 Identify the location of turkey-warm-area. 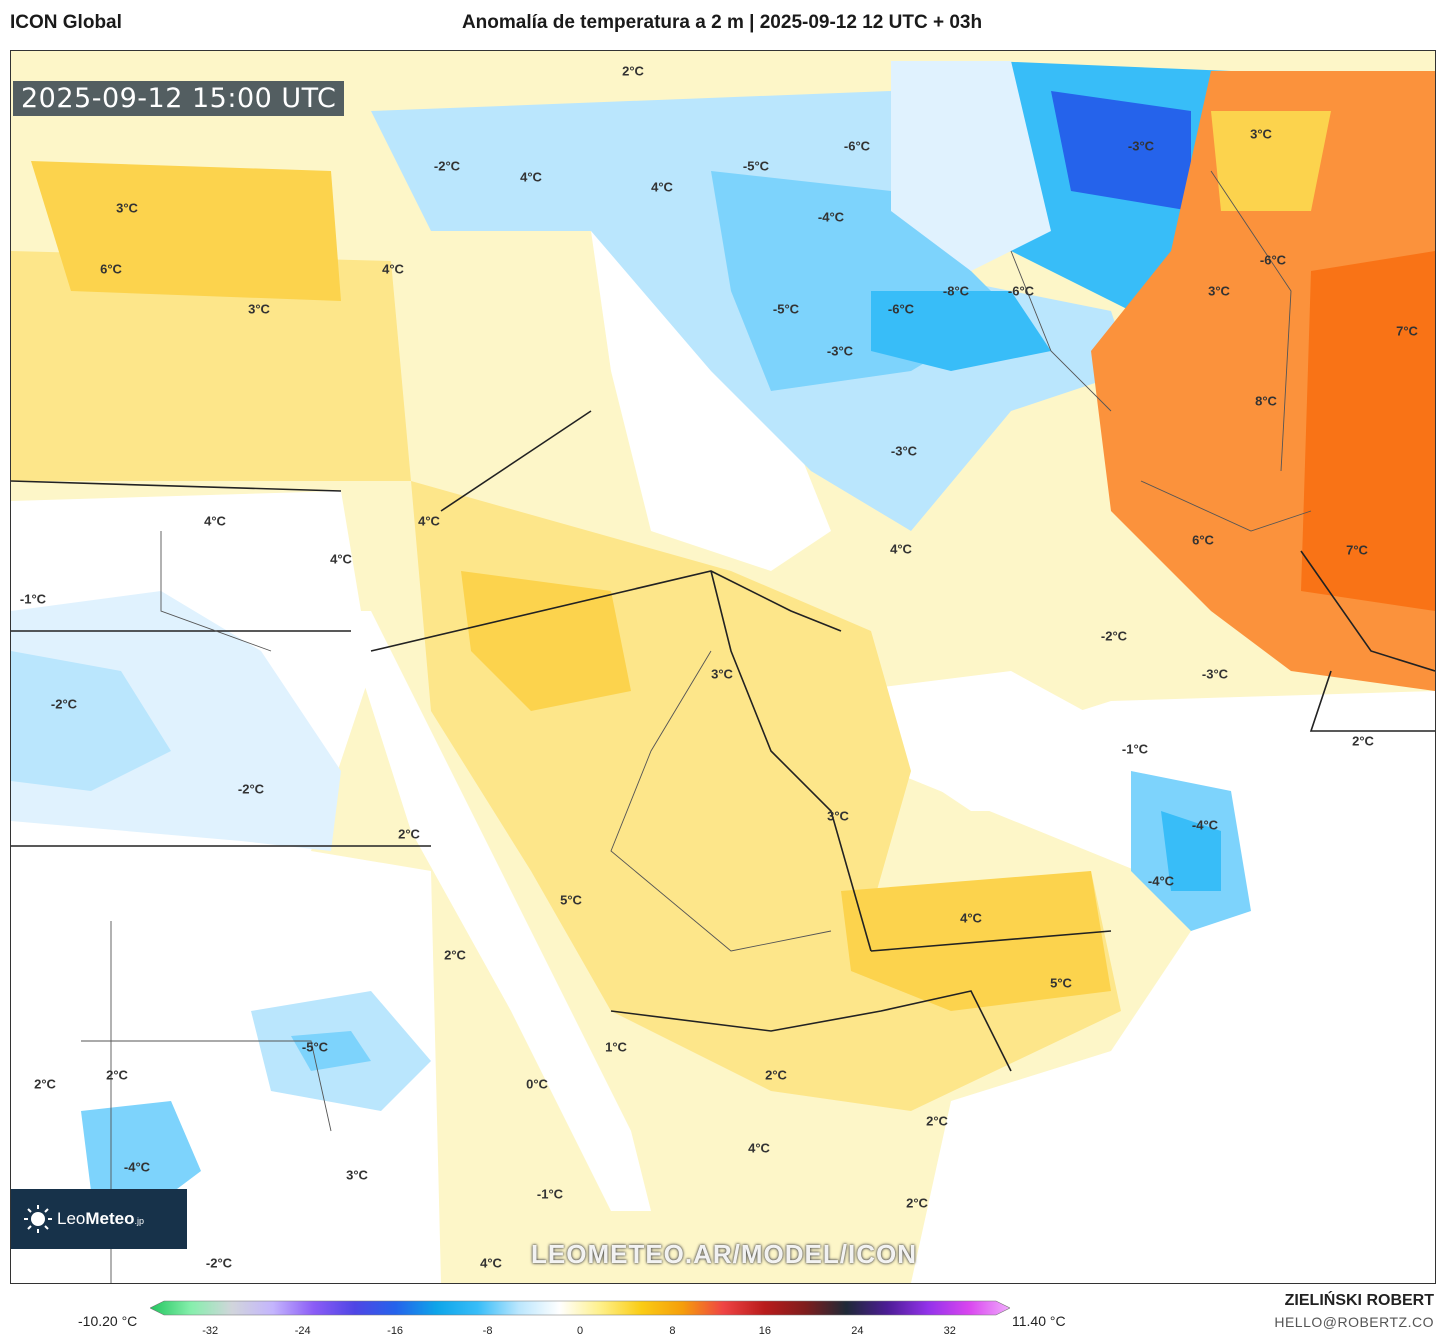
(186, 231).